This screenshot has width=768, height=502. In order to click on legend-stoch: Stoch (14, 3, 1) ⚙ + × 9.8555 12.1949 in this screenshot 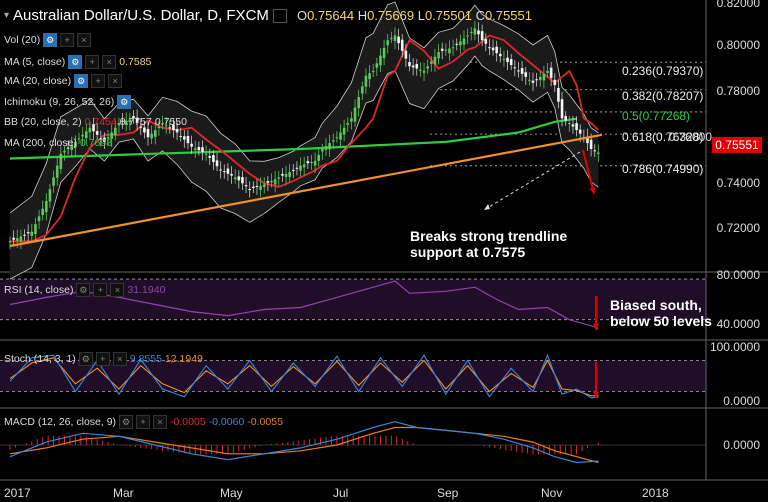, I will do `click(103, 359)`.